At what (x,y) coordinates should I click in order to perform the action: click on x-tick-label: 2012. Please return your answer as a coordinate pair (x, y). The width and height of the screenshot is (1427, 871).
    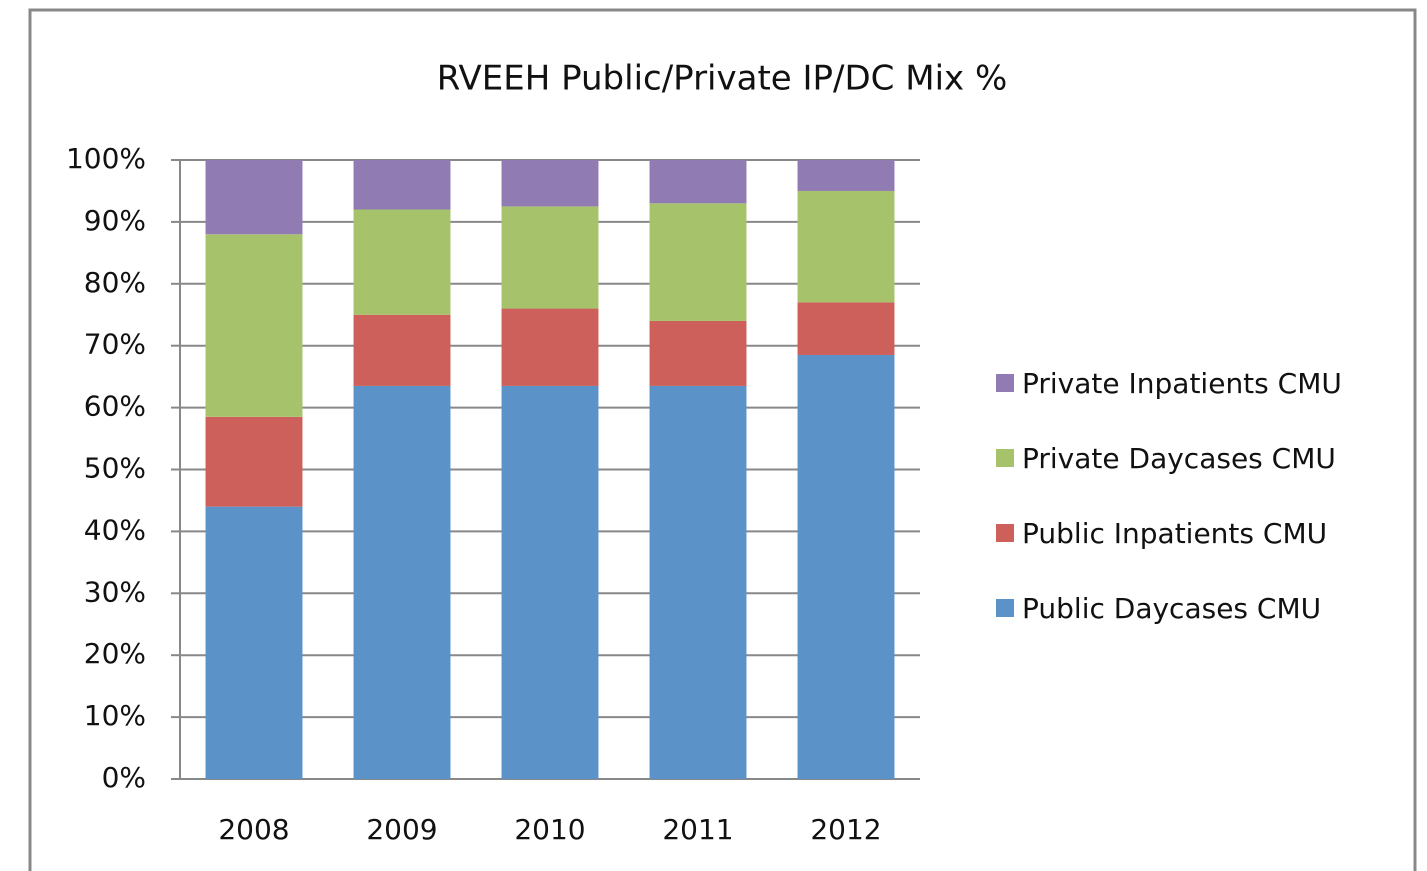
    Looking at the image, I should click on (845, 829).